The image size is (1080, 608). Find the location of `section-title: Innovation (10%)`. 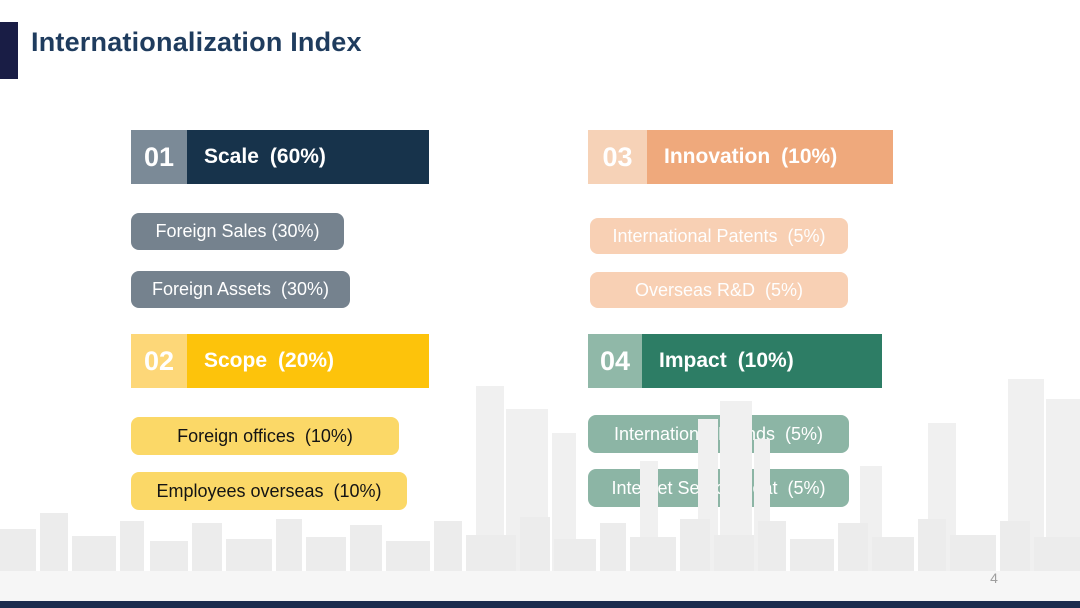

section-title: Innovation (10%) is located at coordinates (770, 157).